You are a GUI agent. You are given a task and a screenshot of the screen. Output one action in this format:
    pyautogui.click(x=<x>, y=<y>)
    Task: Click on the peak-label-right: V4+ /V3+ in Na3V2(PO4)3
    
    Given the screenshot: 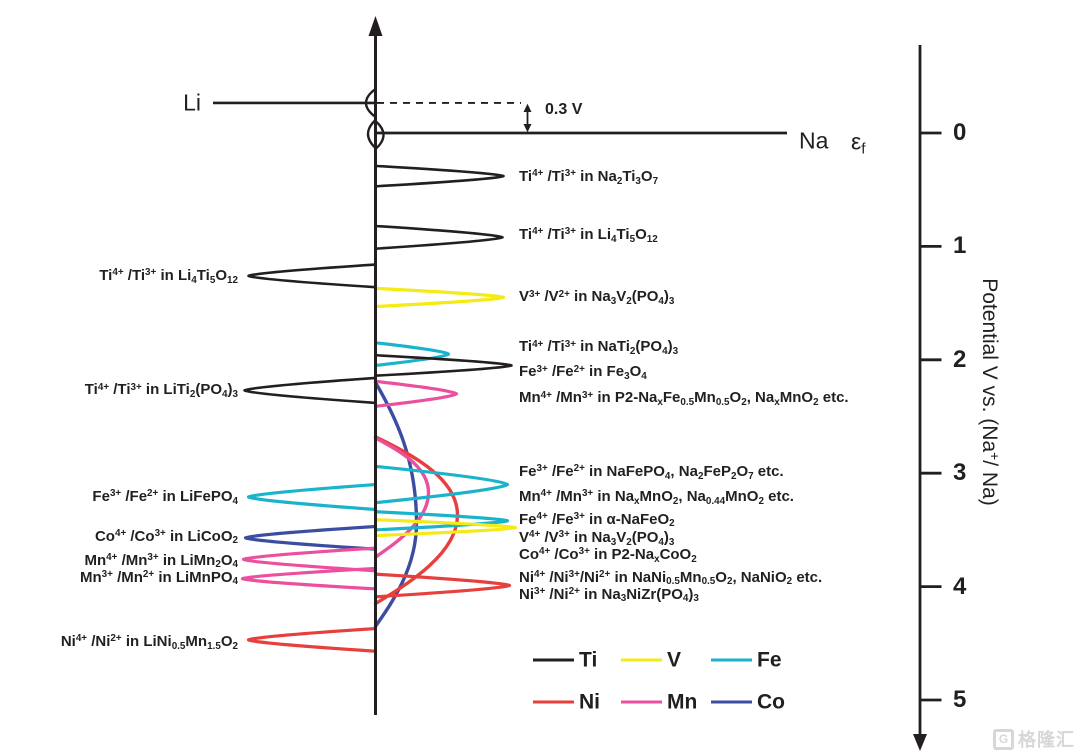 What is the action you would take?
    pyautogui.click(x=597, y=538)
    